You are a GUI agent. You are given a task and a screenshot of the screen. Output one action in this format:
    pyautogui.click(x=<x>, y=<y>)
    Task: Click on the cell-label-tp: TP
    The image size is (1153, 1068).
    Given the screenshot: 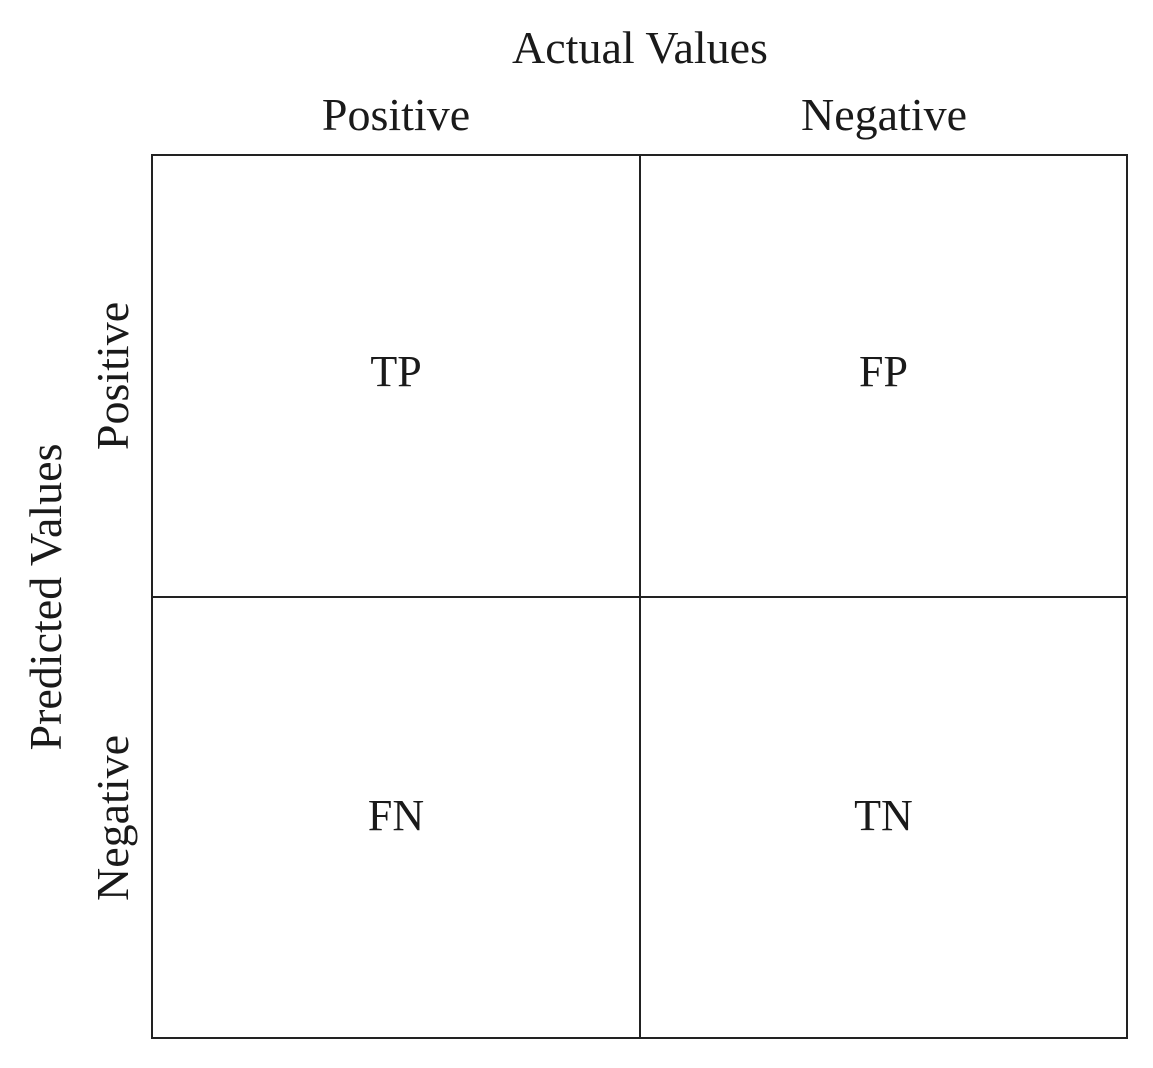 What is the action you would take?
    pyautogui.click(x=396, y=371)
    